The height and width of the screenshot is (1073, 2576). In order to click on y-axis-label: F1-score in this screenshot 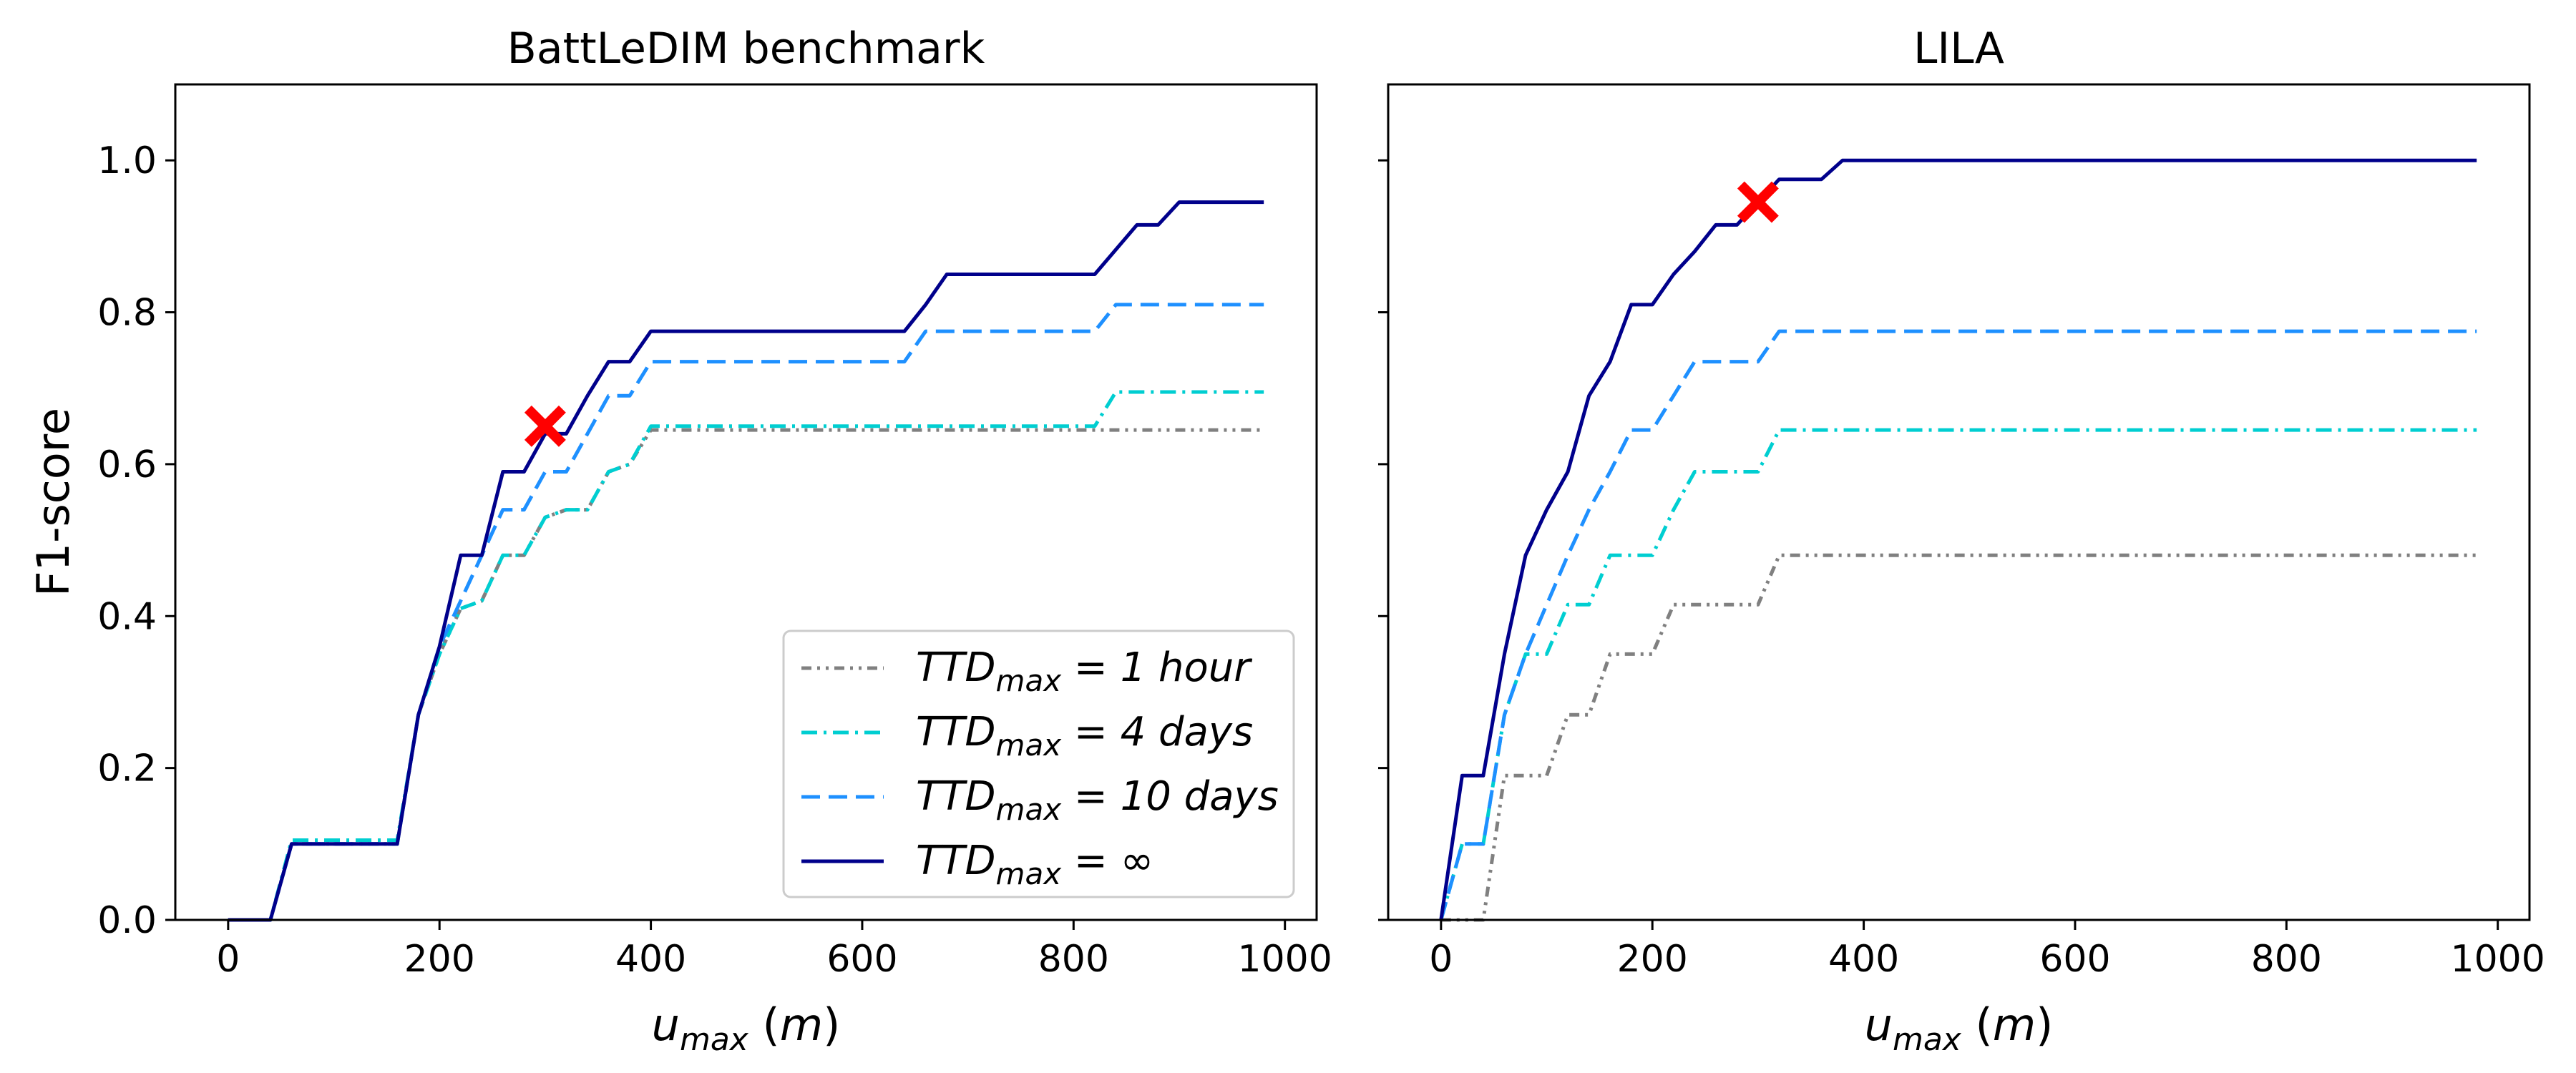, I will do `click(53, 503)`.